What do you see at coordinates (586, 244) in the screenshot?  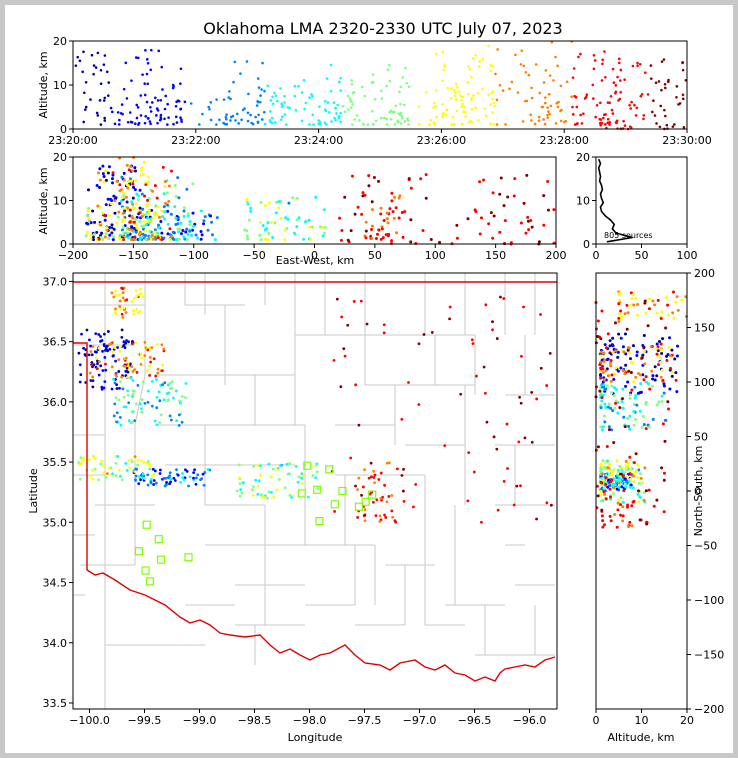 I see `histogram-ytick-label: 0` at bounding box center [586, 244].